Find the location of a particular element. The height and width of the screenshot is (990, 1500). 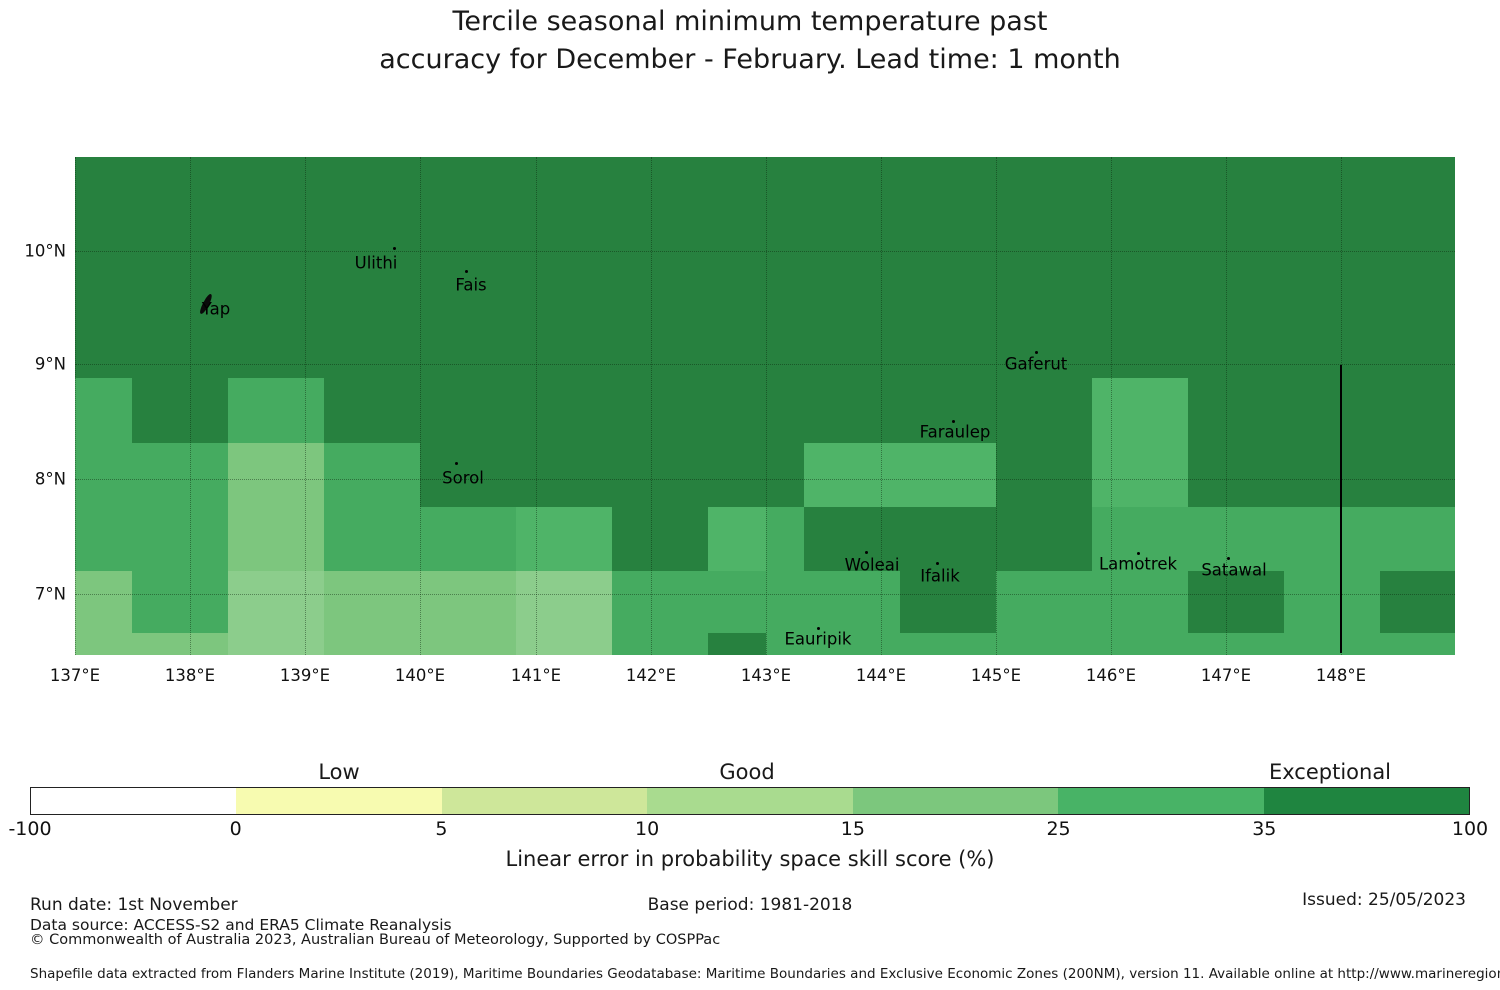

colorbar-zone-label-good: Good is located at coordinates (747, 772).